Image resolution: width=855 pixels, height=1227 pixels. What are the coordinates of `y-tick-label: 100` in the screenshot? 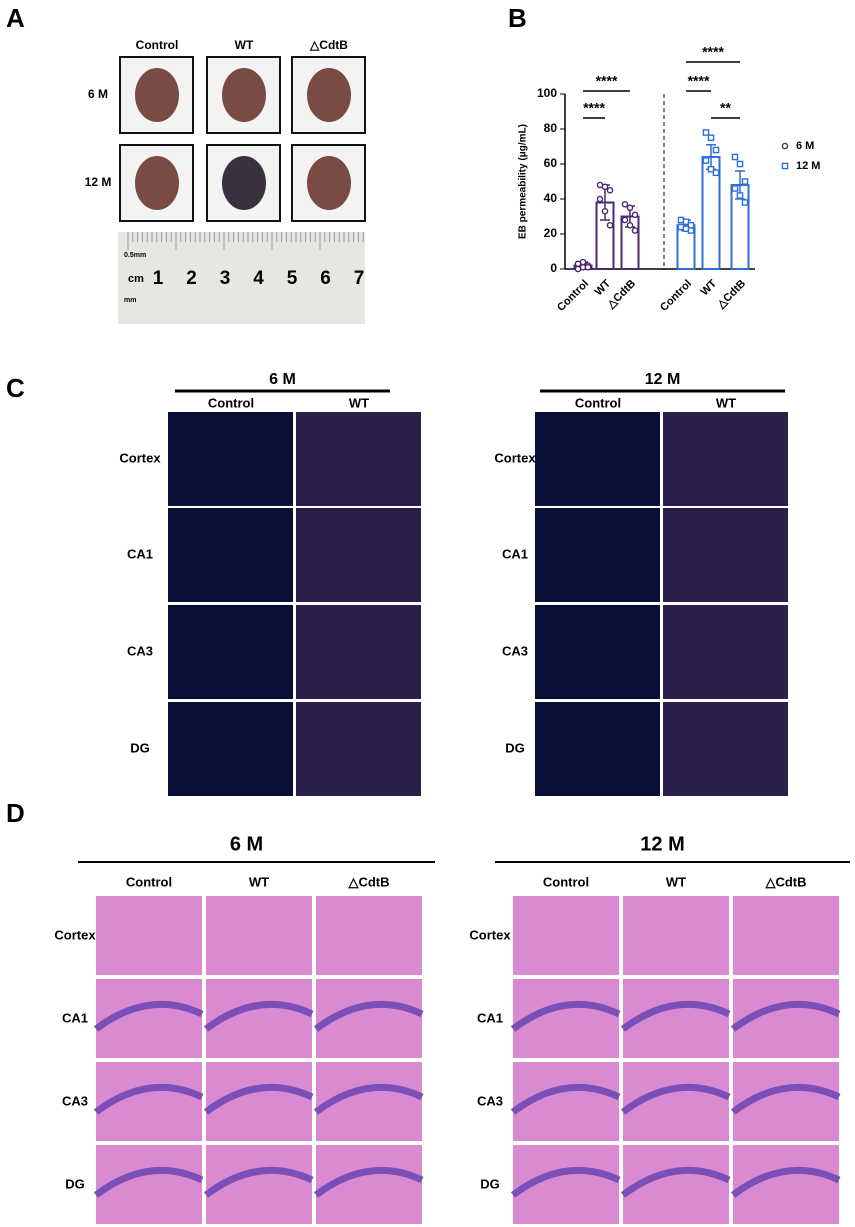 It's located at (547, 93).